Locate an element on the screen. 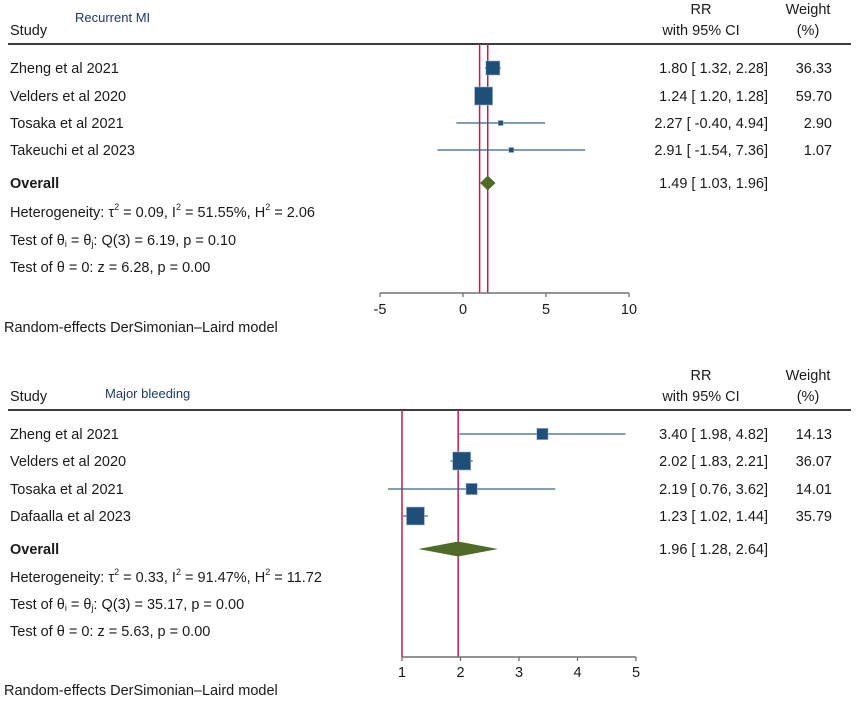 This screenshot has width=860, height=702. weight-value: 36.07 is located at coordinates (814, 462).